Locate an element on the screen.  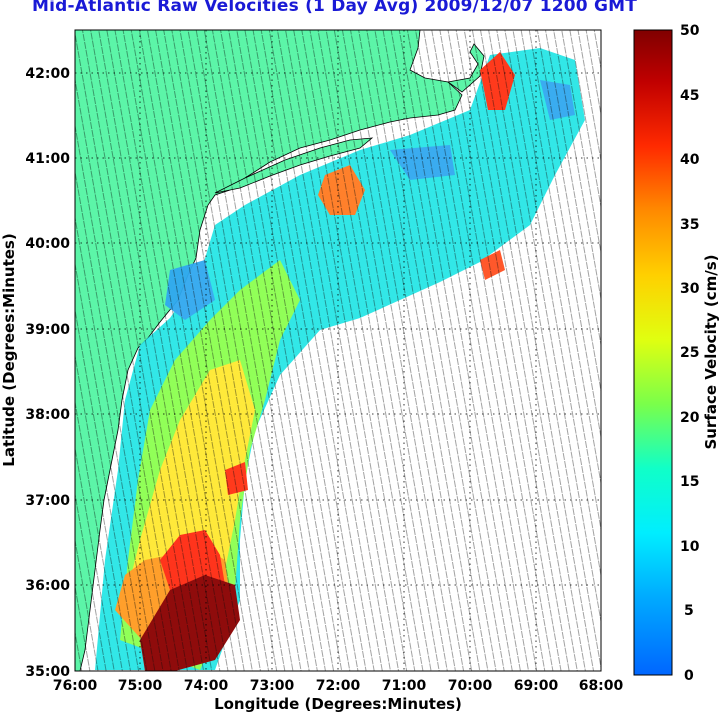
x-tick: 72:00 is located at coordinates (338, 686).